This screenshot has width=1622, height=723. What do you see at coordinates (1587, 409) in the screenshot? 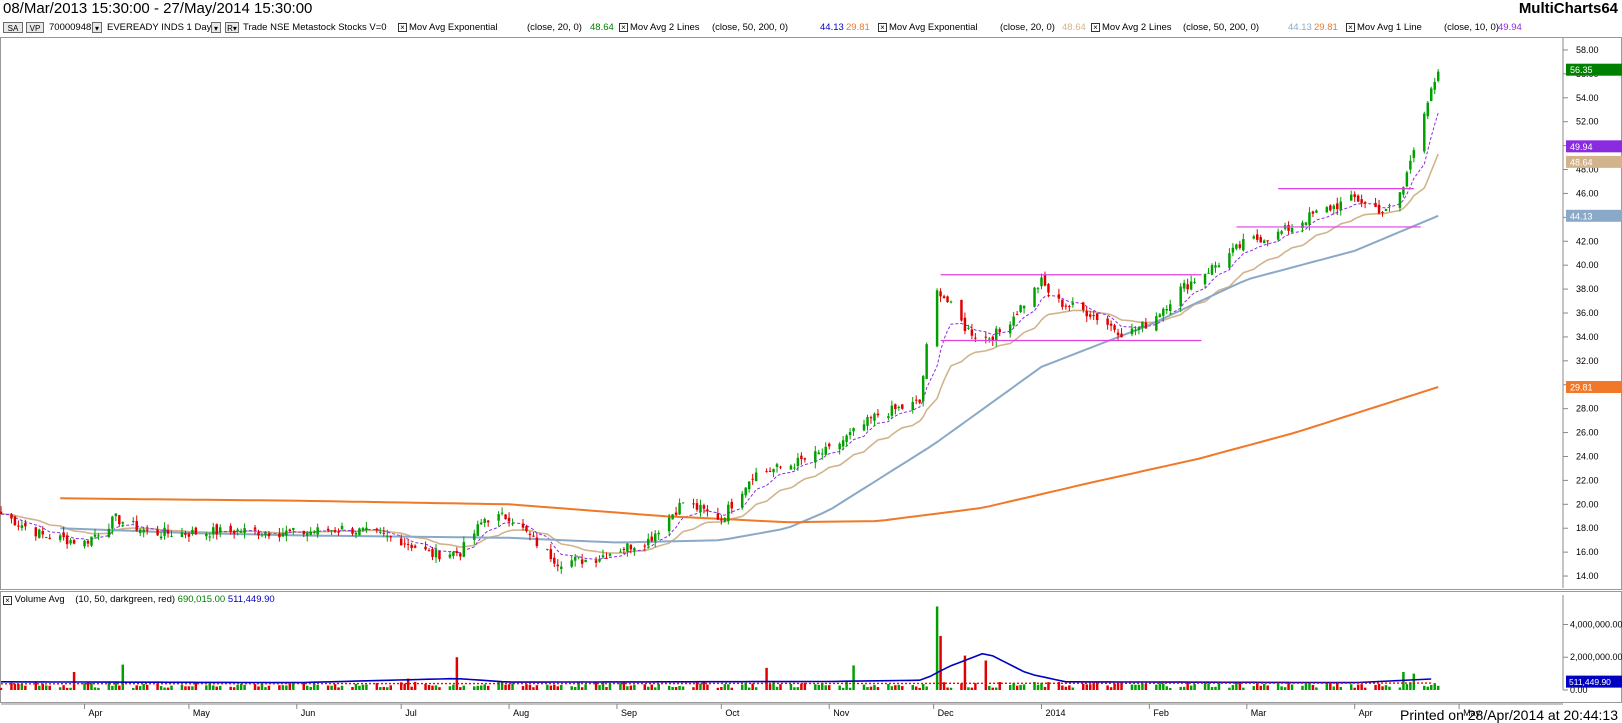
I see `price-tick-label: 28.00` at bounding box center [1587, 409].